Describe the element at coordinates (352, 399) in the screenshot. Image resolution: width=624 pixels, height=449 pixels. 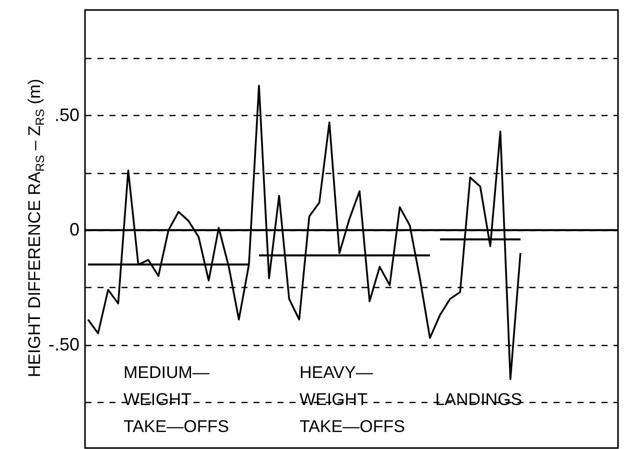
I see `annotation: HEAVY— WEIGHT TAKE—OFFS` at that location.